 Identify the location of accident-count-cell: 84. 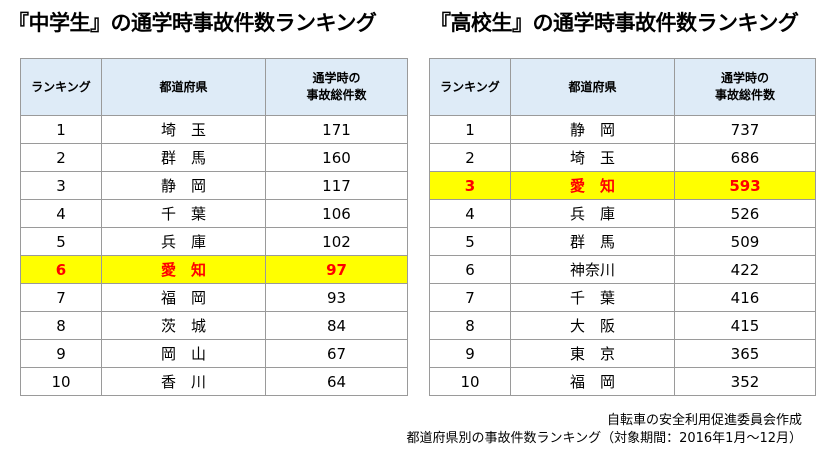
(336, 325).